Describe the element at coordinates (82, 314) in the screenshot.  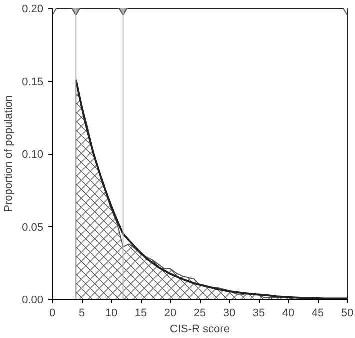
I see `x-tick-label: 5` at that location.